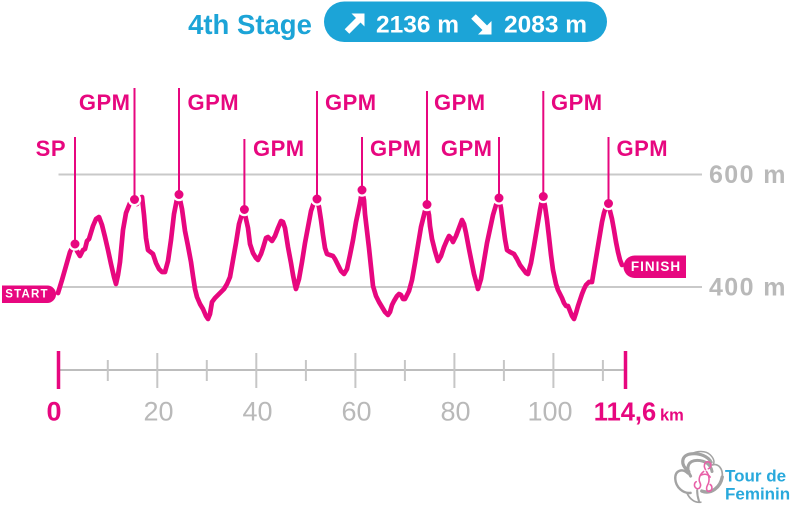 The image size is (798, 511). Describe the element at coordinates (417, 25) in the screenshot. I see `svg-text: 2136 m` at that location.